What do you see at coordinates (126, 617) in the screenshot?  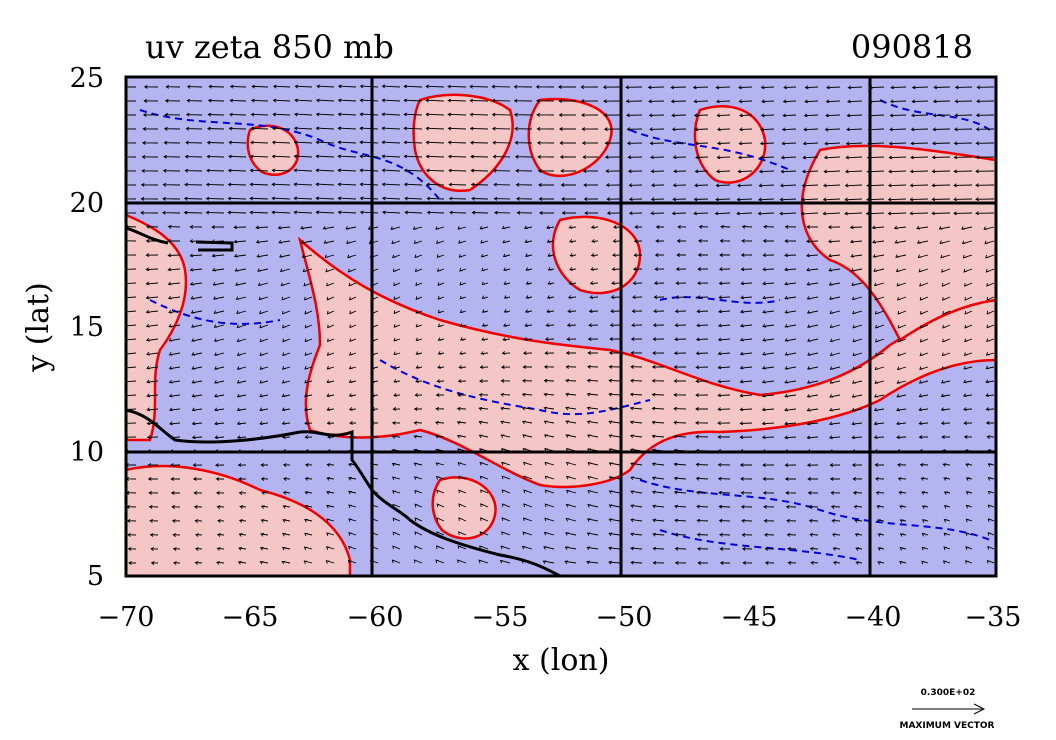 I see `x-tick-label: −70` at bounding box center [126, 617].